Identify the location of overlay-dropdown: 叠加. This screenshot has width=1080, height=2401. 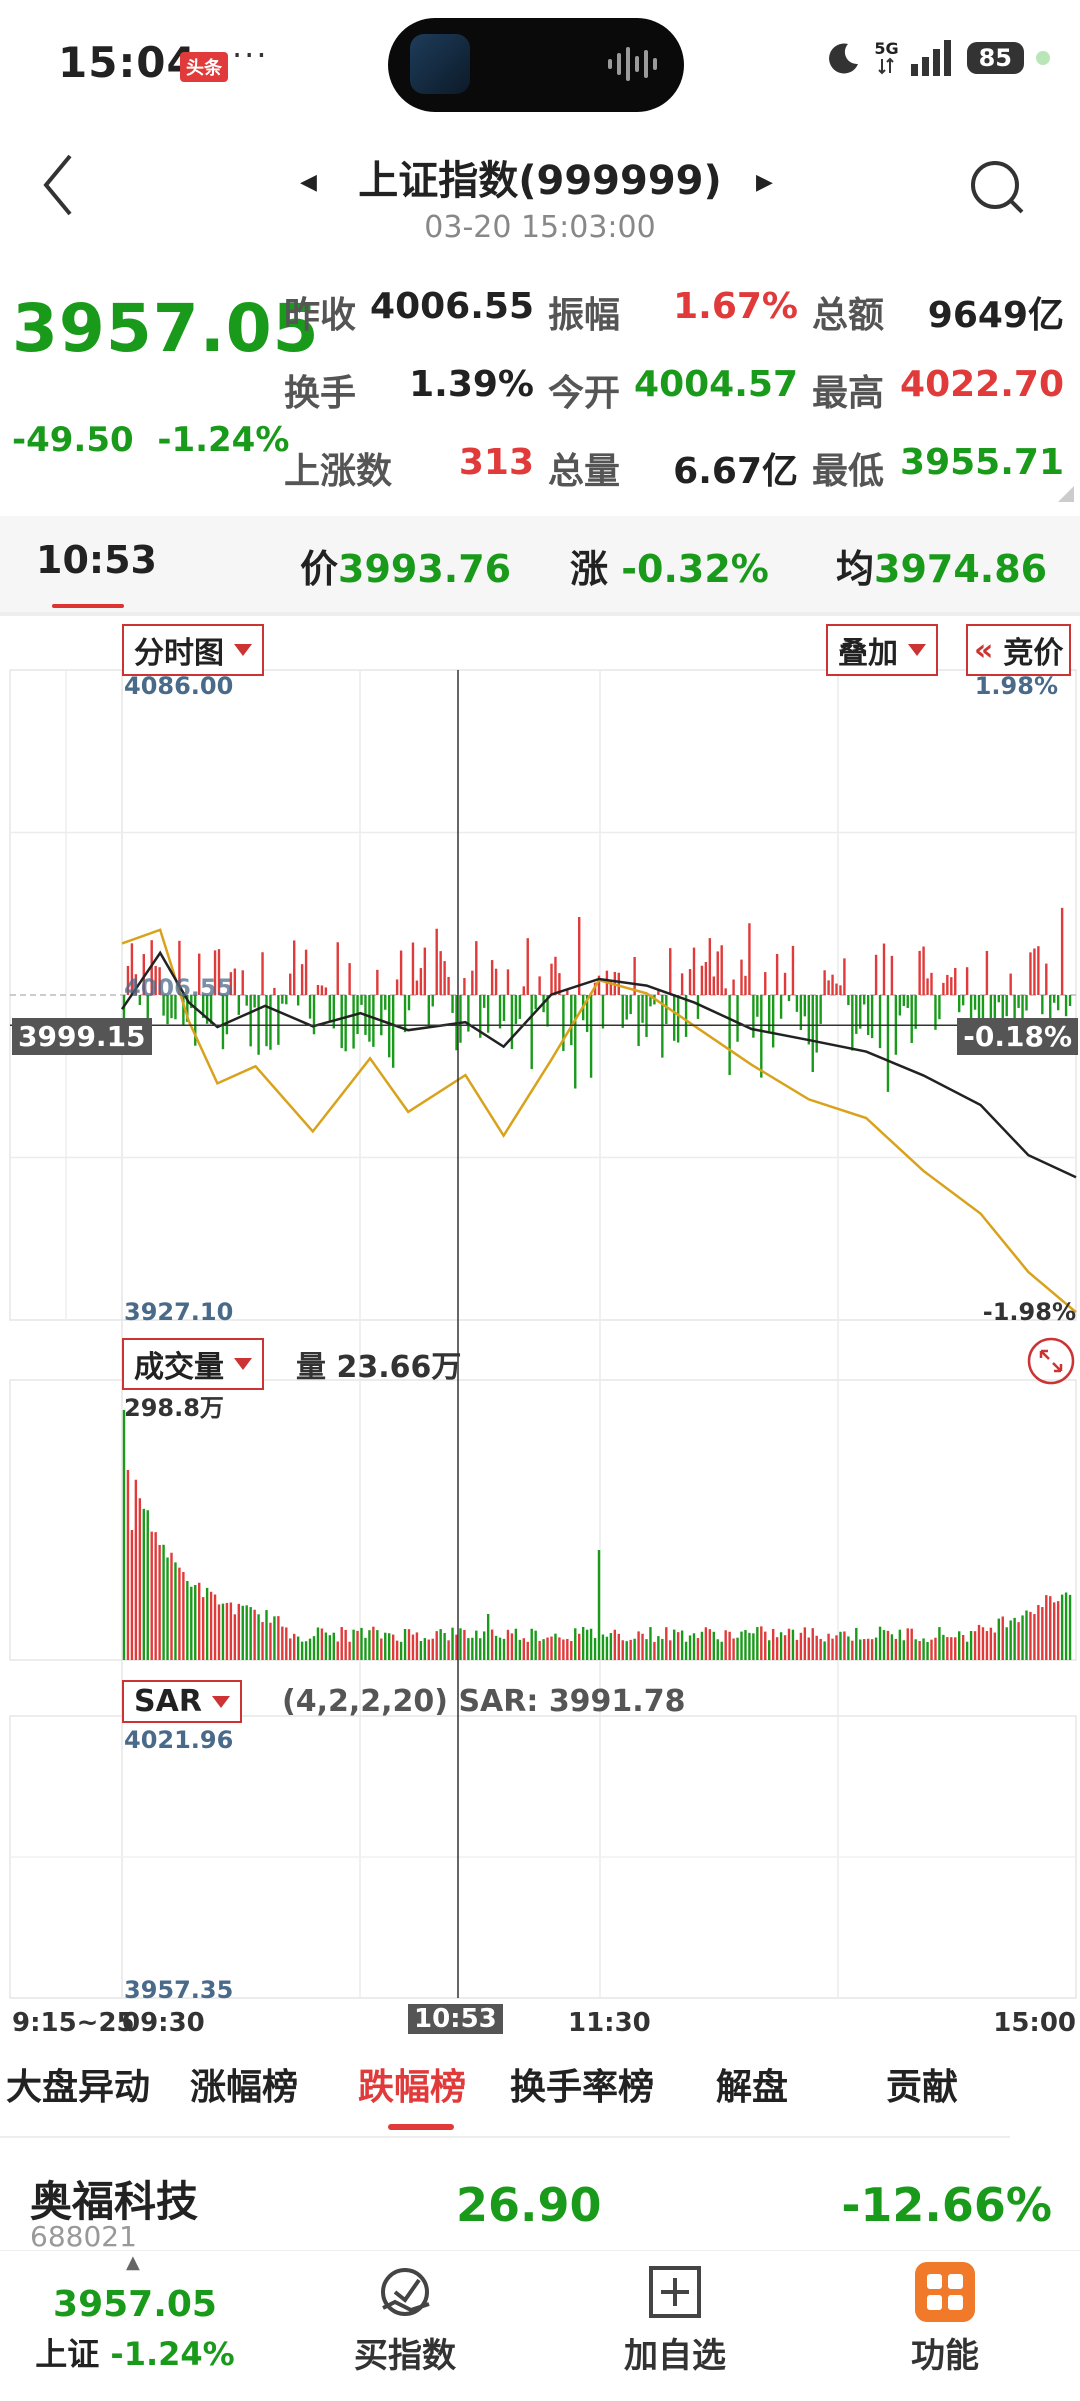
(882, 650).